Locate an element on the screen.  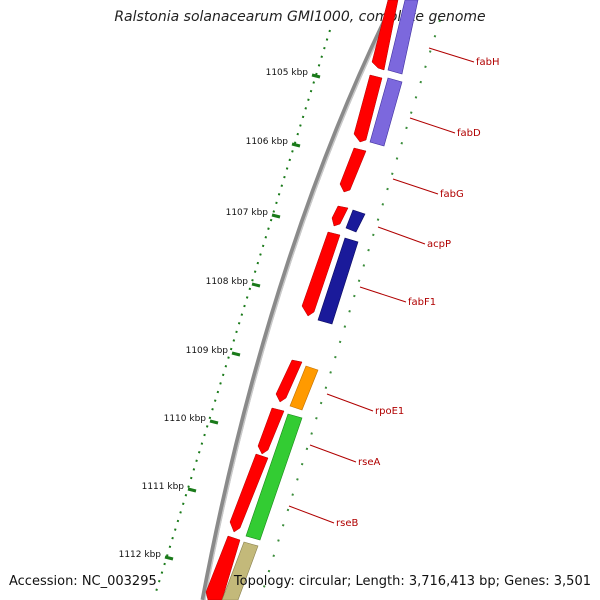
gene-rpoE1-block is located at coordinates (304, 388).